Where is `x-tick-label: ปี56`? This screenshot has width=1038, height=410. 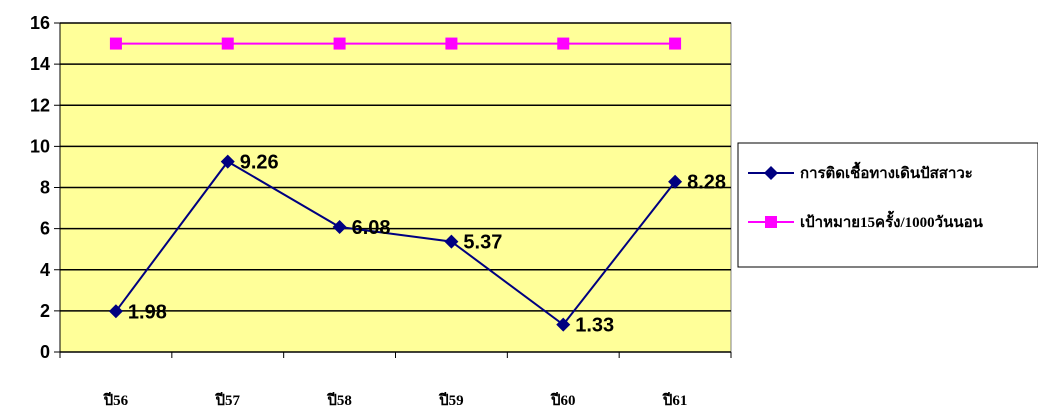 x-tick-label: ปี56 is located at coordinates (116, 400).